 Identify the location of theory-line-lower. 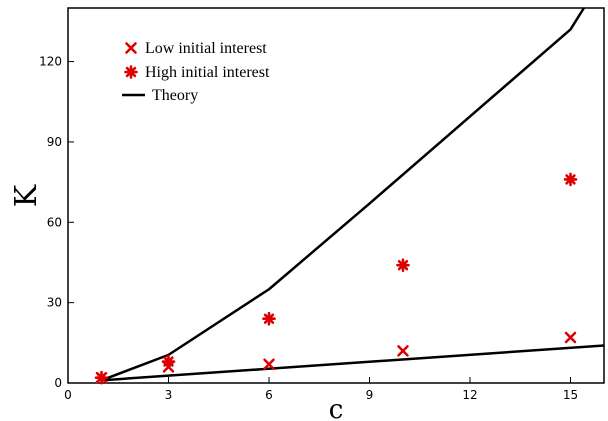
(353, 363).